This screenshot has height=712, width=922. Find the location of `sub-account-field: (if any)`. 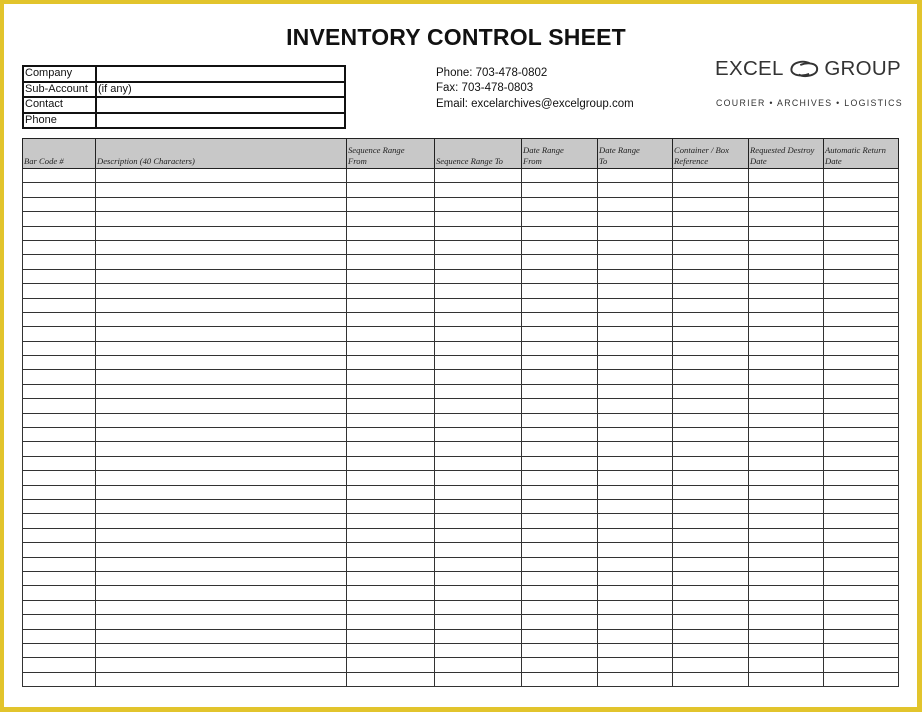

sub-account-field: (if any) is located at coordinates (220, 89).